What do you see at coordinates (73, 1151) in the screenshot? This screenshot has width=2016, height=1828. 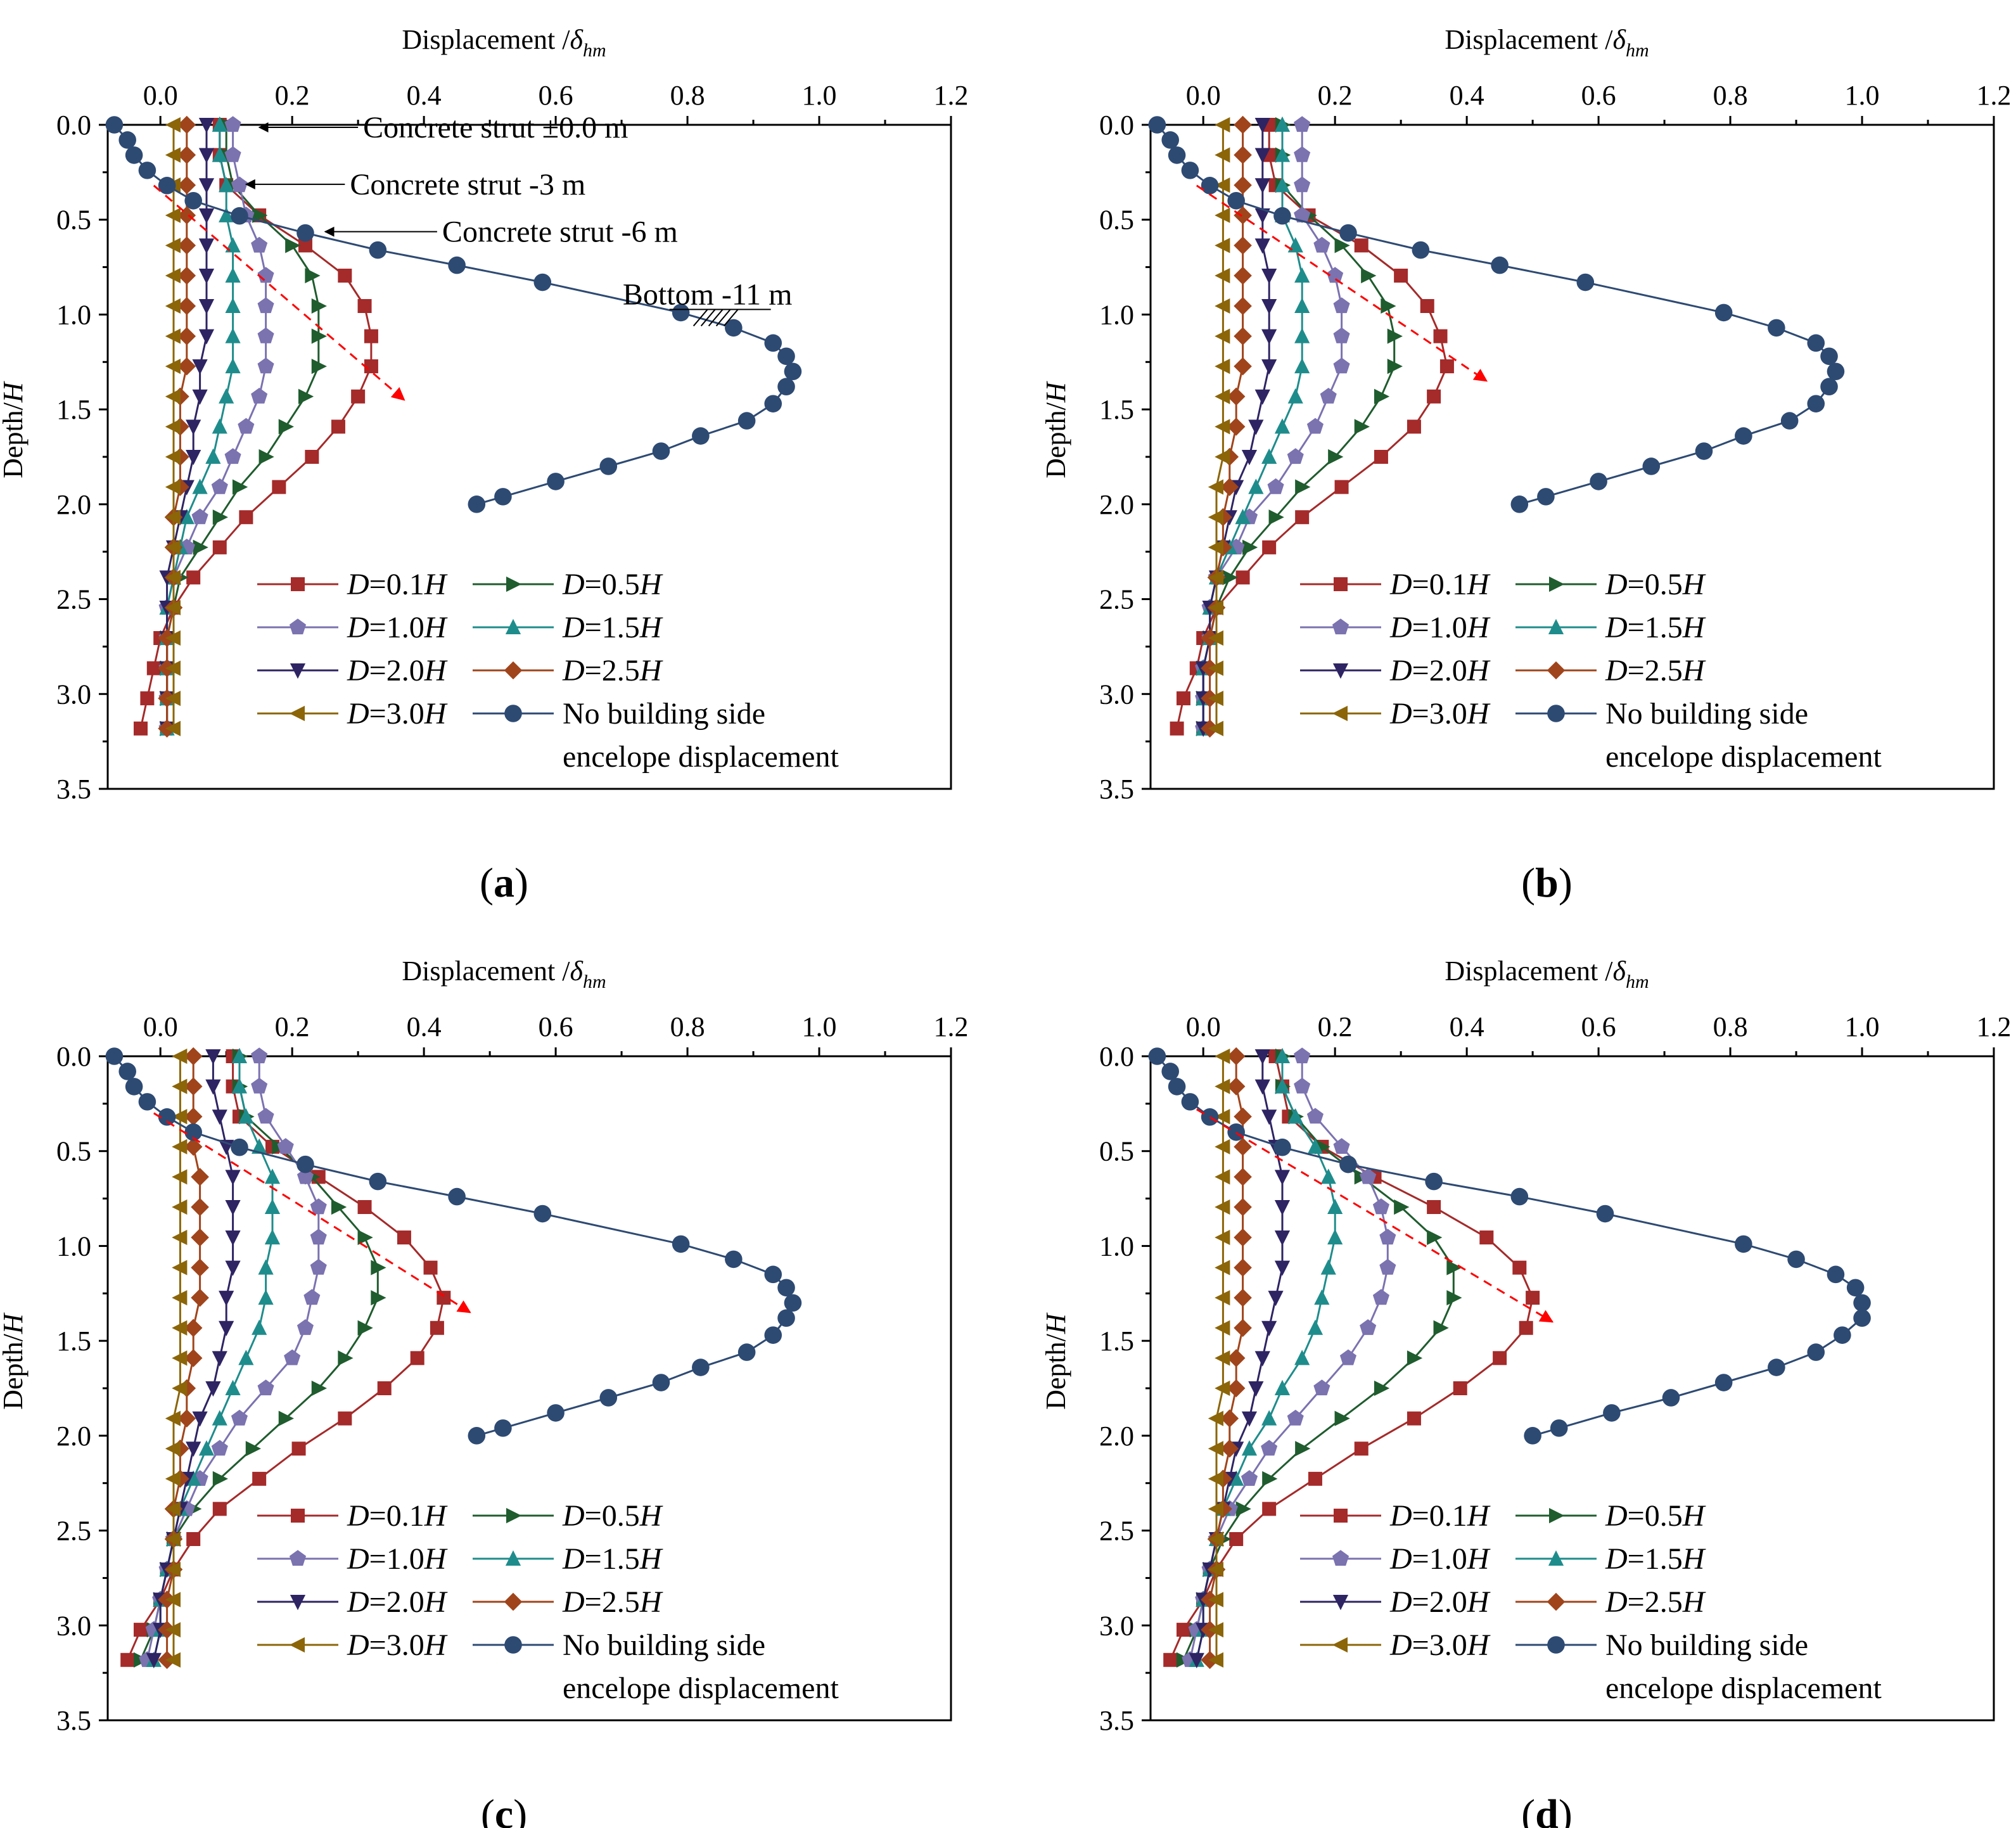 I see `y-tick-label: 0.5` at bounding box center [73, 1151].